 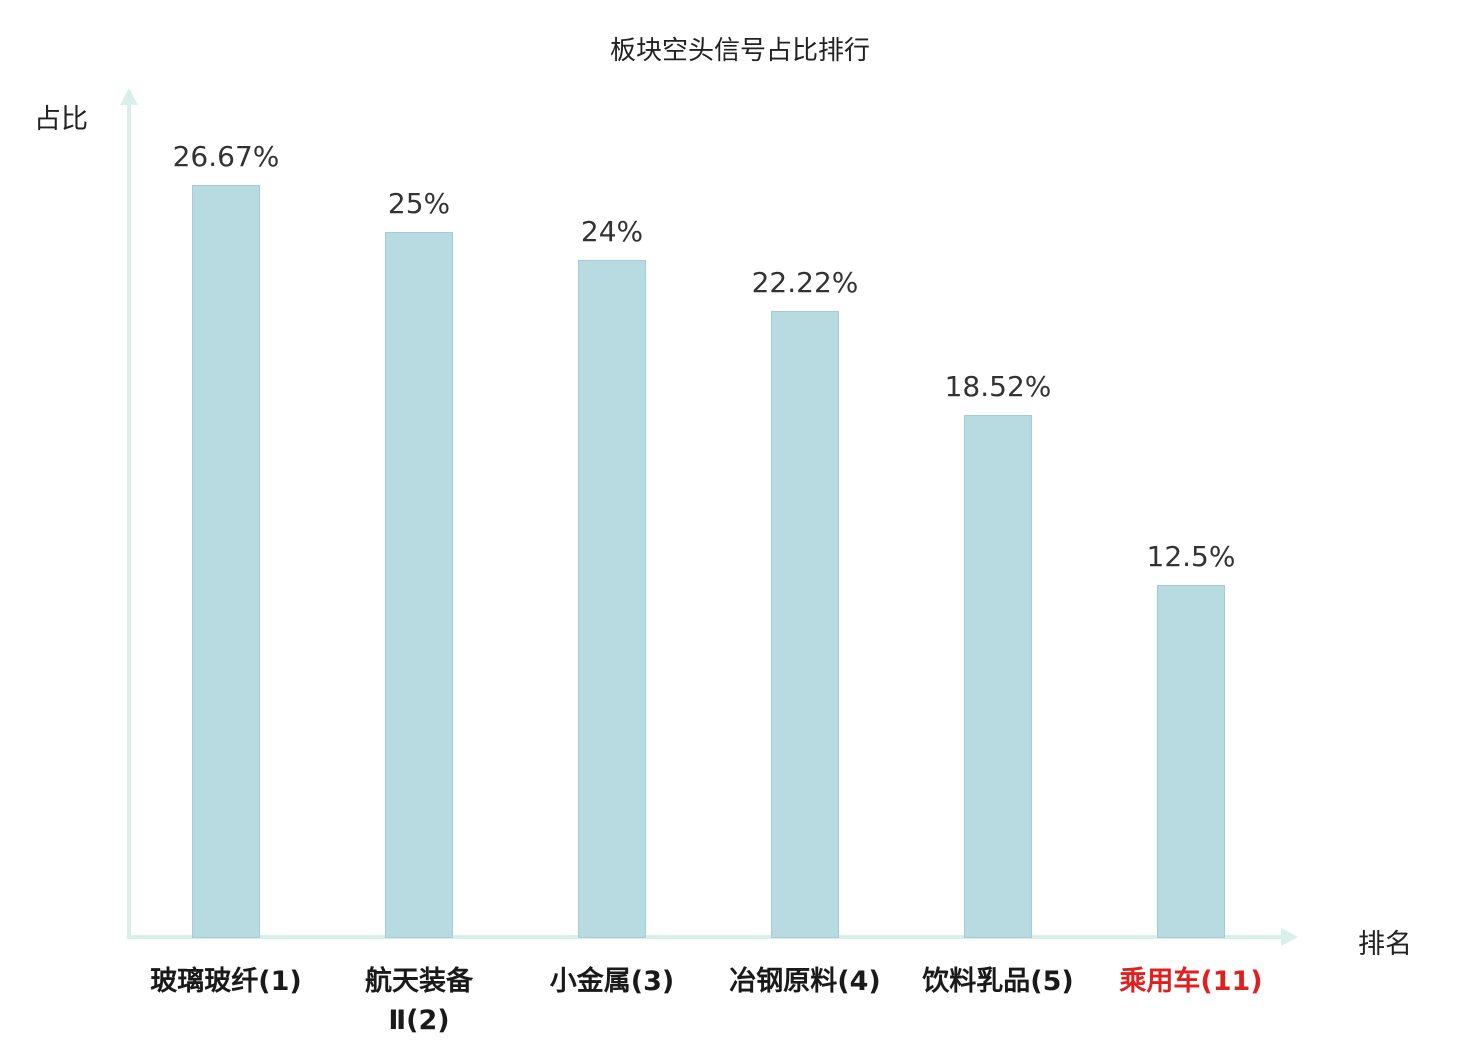 I want to click on y-axis-line, so click(x=129, y=521).